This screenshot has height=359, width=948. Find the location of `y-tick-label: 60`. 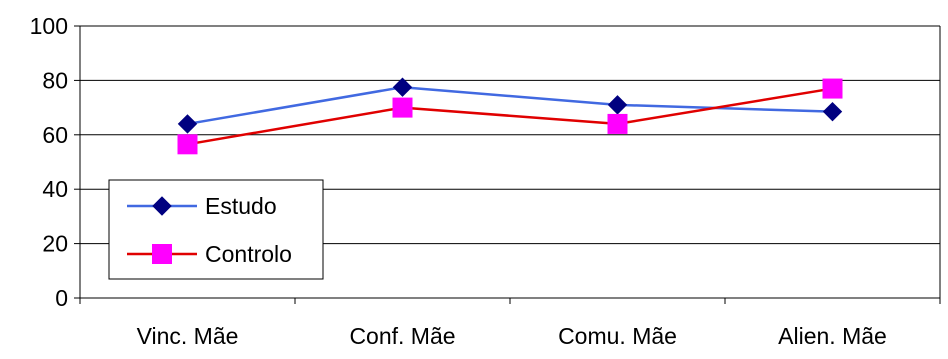

y-tick-label: 60 is located at coordinates (55, 135).